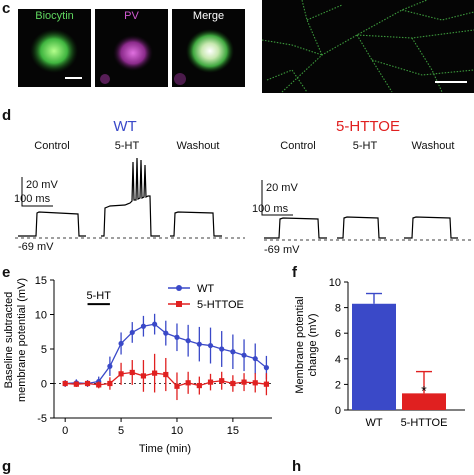 This screenshot has width=474, height=475. What do you see at coordinates (295, 228) in the screenshot?
I see `httoe-control-trace` at bounding box center [295, 228].